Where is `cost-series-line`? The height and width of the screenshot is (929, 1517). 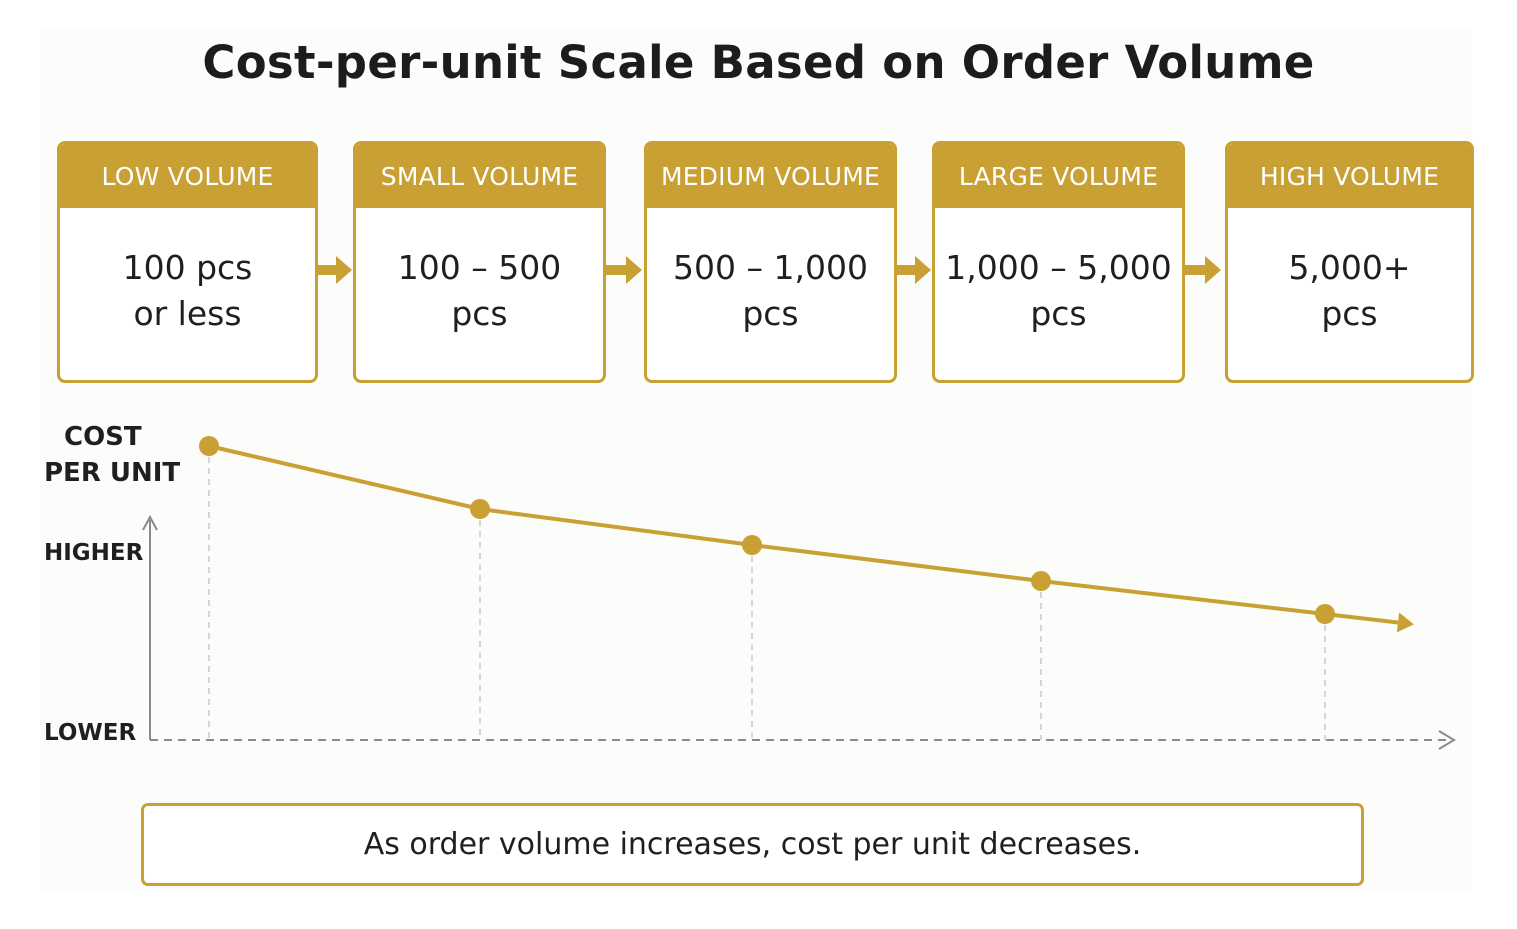
cost-series-line is located at coordinates (767, 530).